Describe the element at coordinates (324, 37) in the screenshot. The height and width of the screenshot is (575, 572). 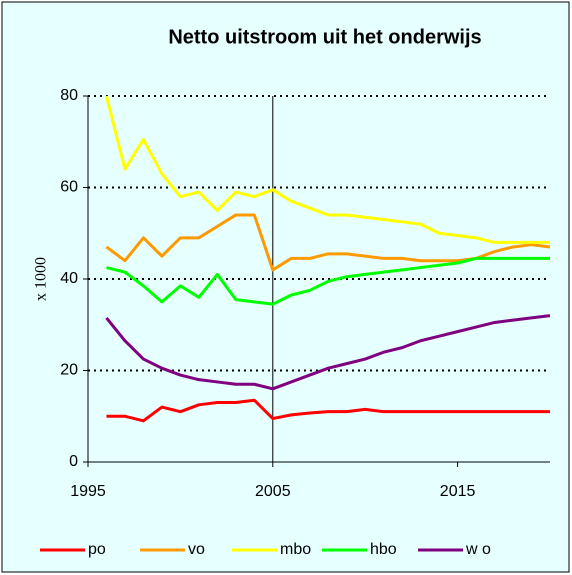
I see `chart-title: Netto uitstroom uit het onderwijs` at that location.